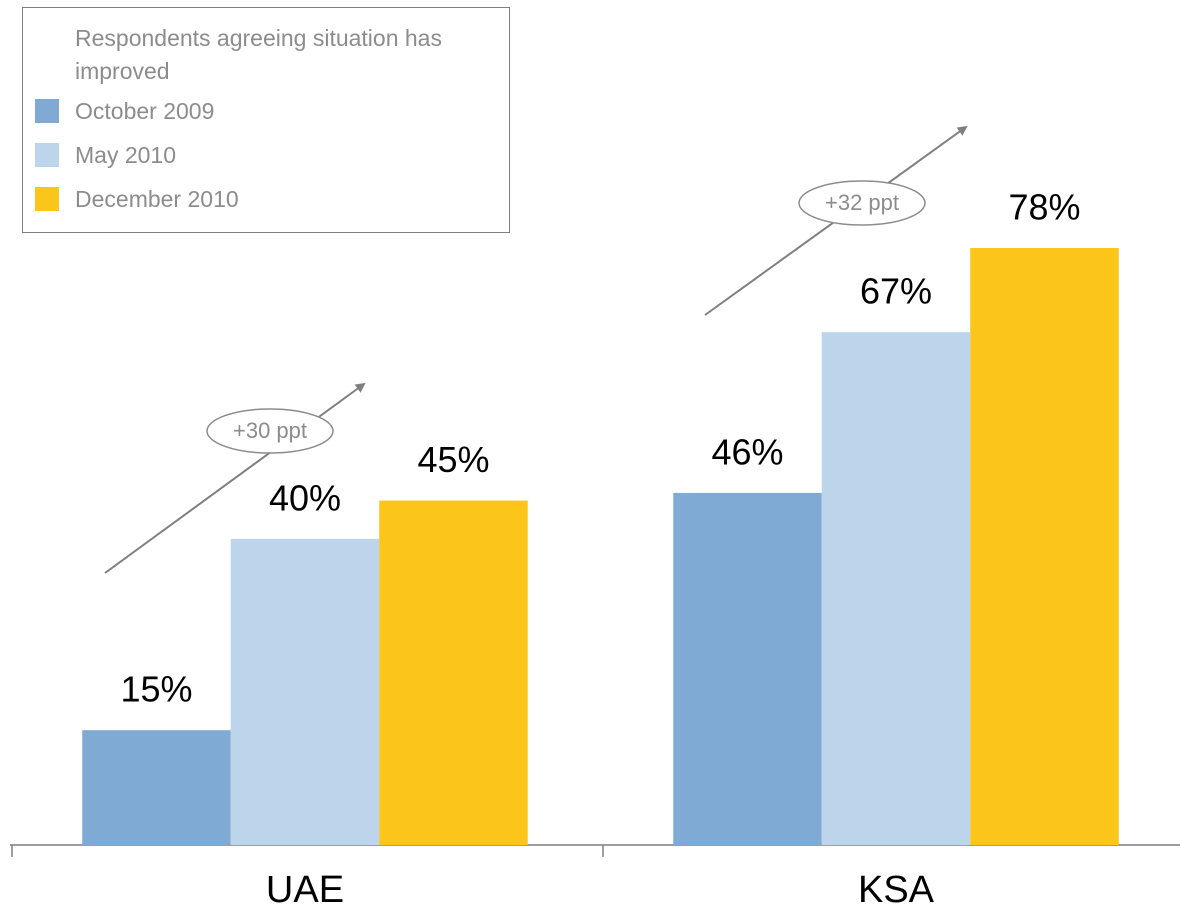 The height and width of the screenshot is (921, 1180). I want to click on legend-item: May 2010, so click(105, 155).